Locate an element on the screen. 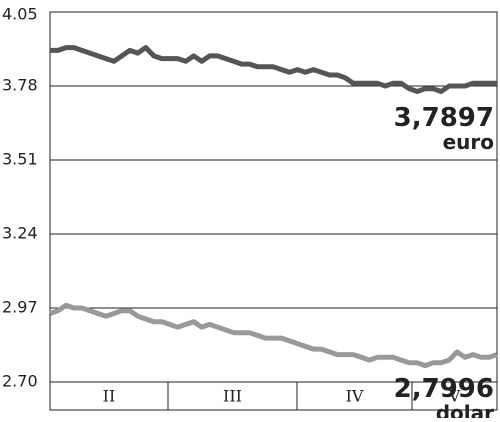 The height and width of the screenshot is (422, 500). y-tick-label: 3.24 is located at coordinates (20, 233).